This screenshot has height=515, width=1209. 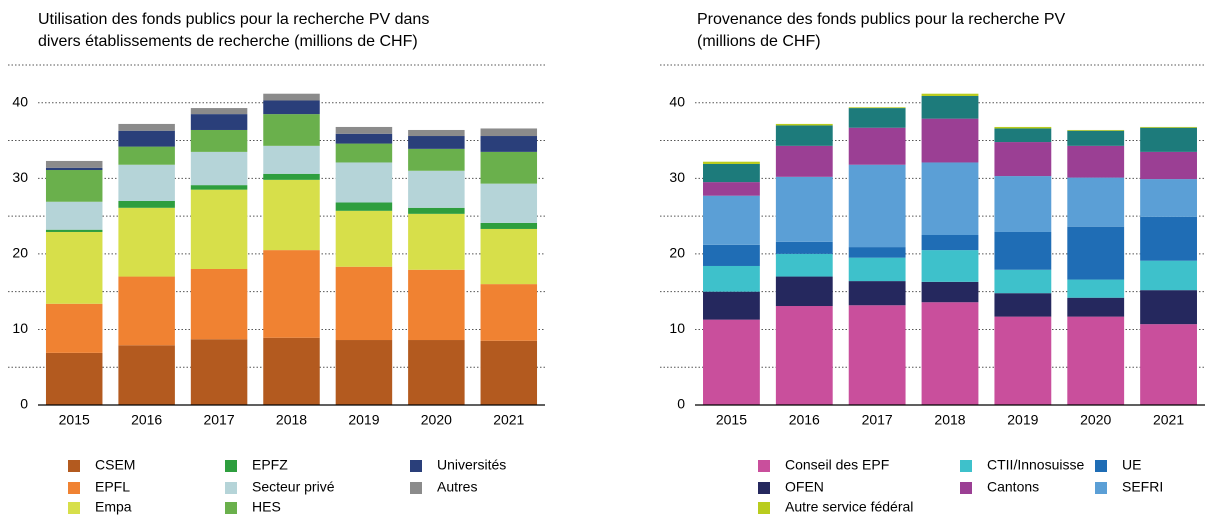 I want to click on legend-label: EPFL, so click(x=112, y=487).